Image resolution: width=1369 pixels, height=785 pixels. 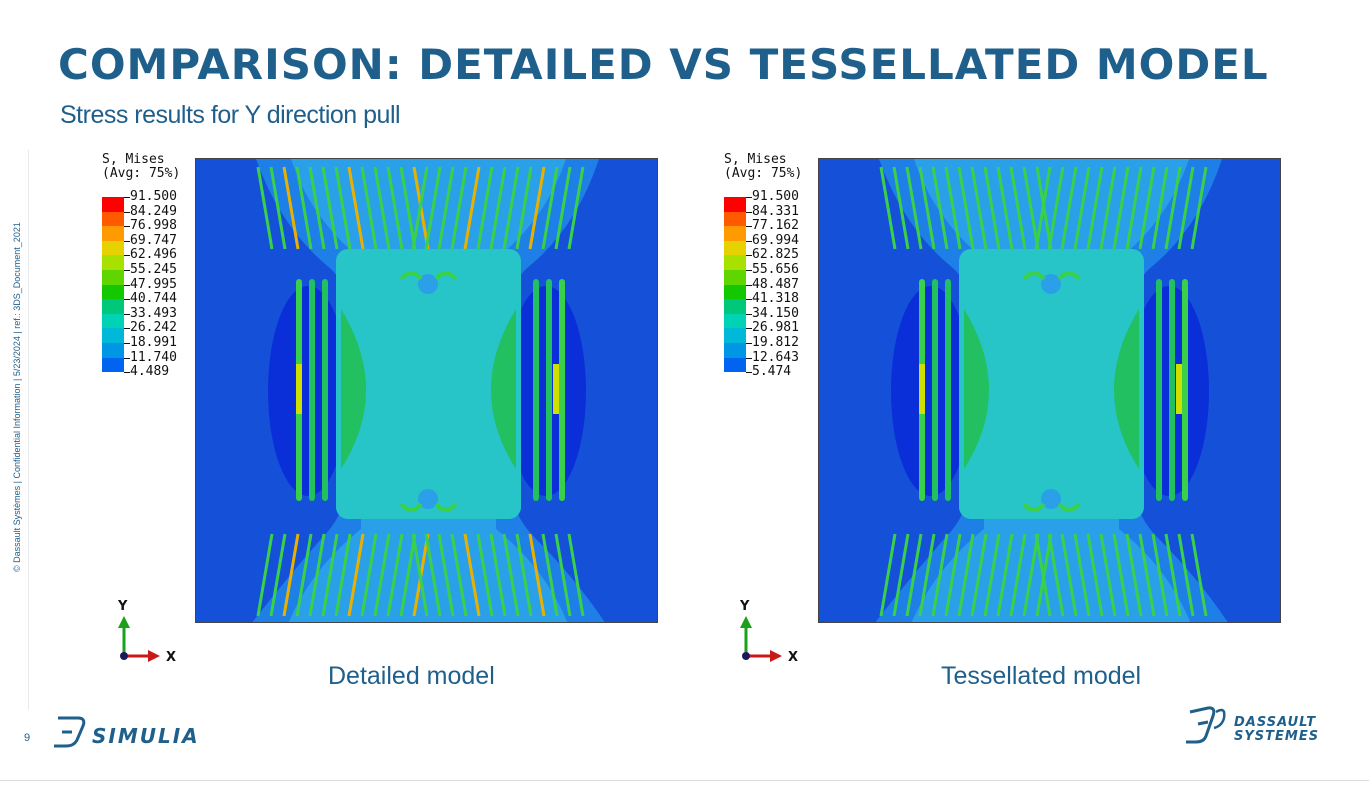 What do you see at coordinates (775, 196) in the screenshot?
I see `legend-value: 91.500` at bounding box center [775, 196].